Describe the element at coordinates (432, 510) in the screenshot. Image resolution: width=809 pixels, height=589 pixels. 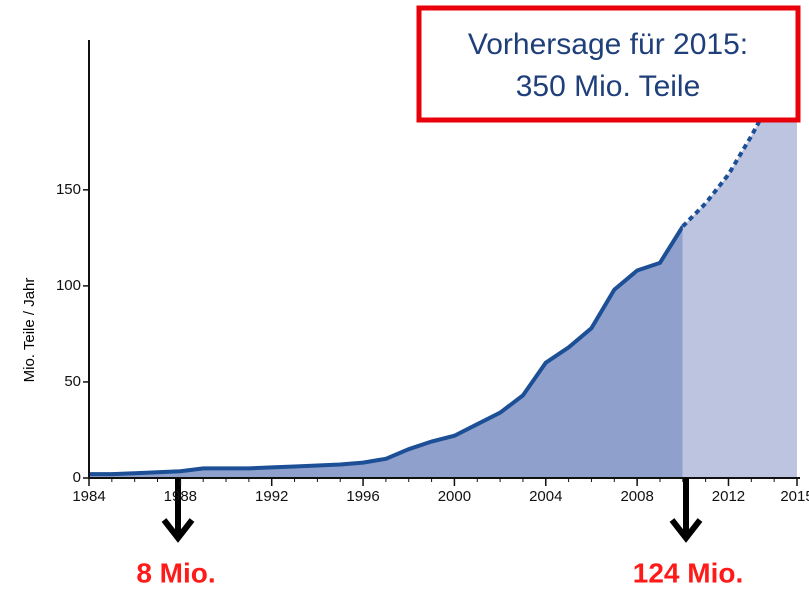
I see `arrows` at that location.